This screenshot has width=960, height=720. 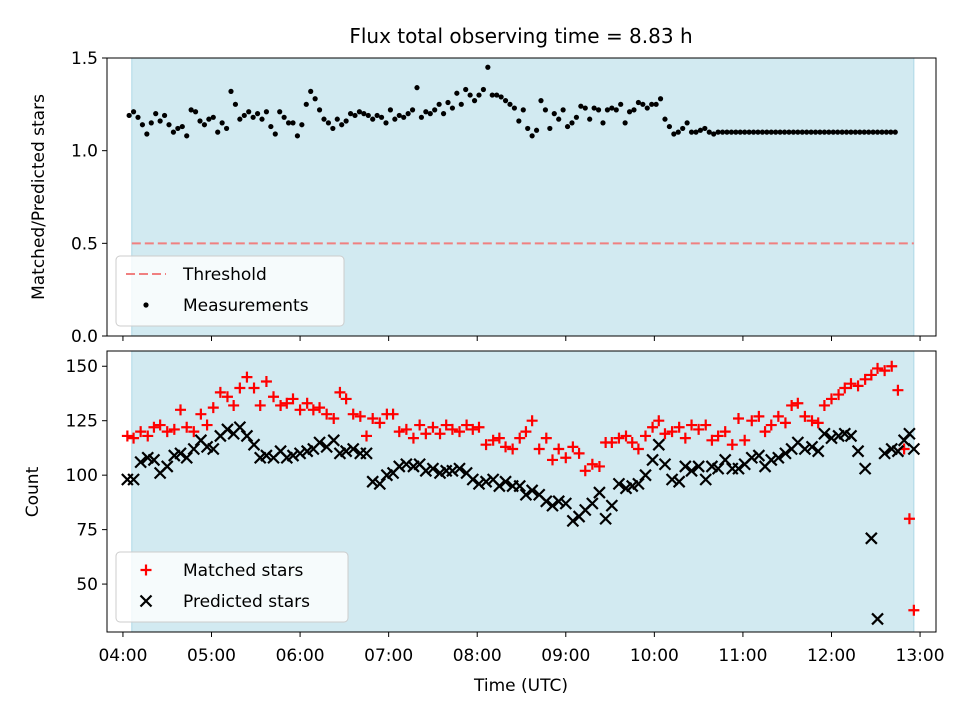 What do you see at coordinates (84, 152) in the screenshot?
I see `top-y-tick-label: 1.0` at bounding box center [84, 152].